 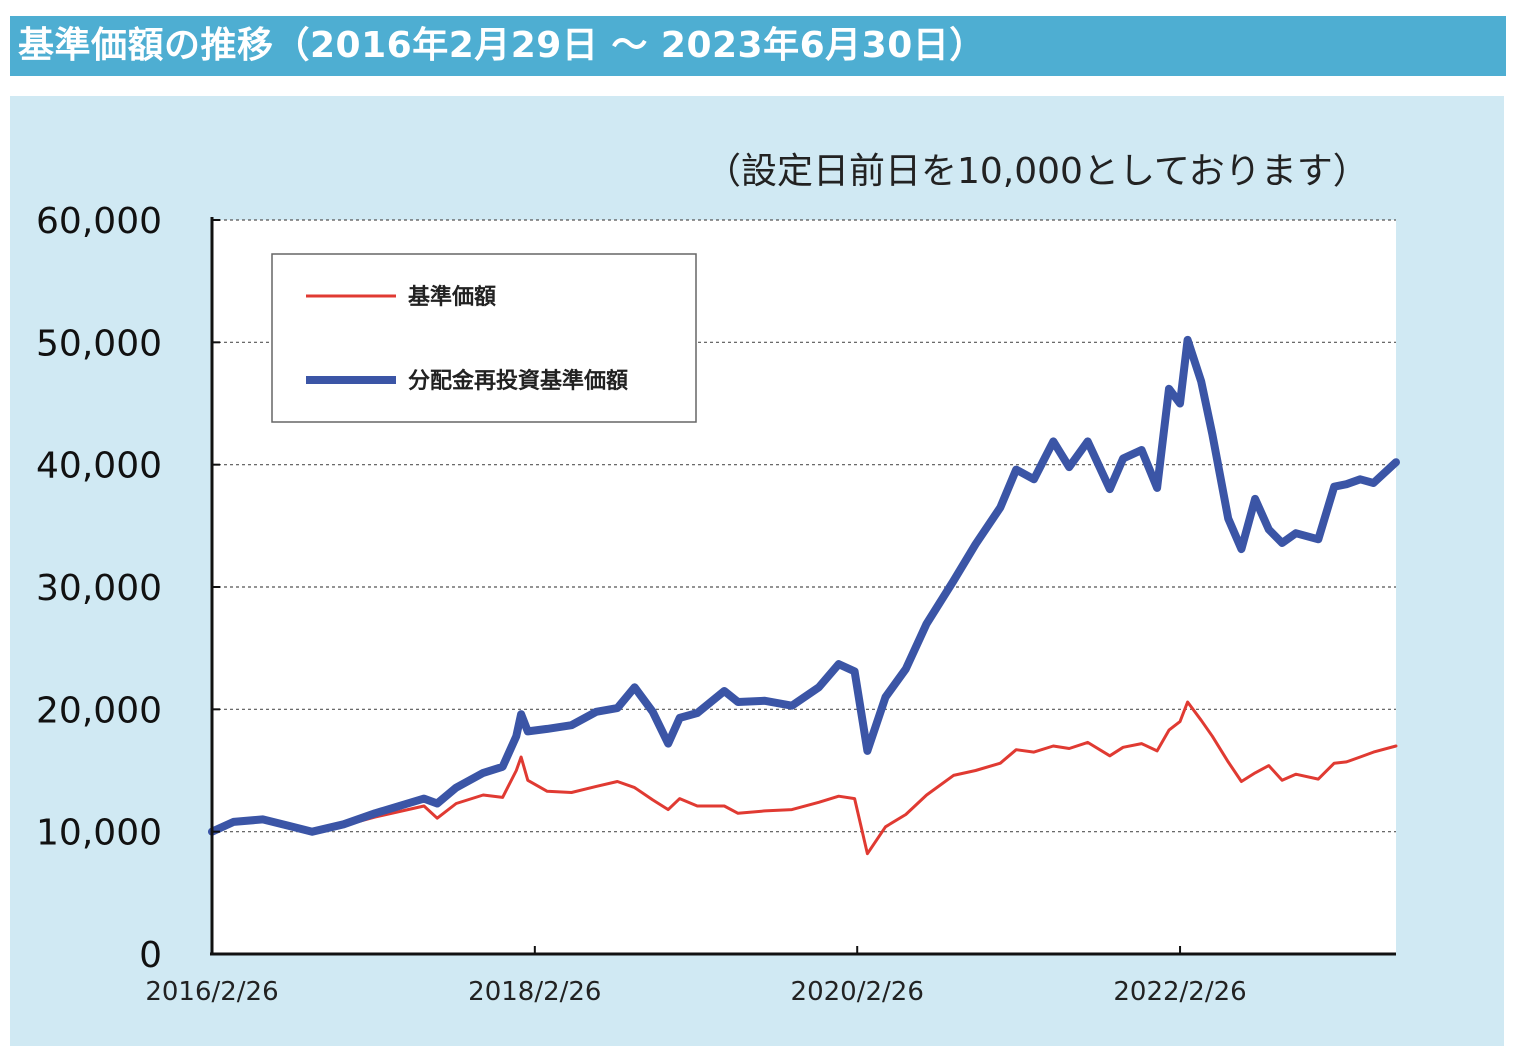 What do you see at coordinates (695, 992) in the screenshot?
I see `x-tick-labels: 2016/2/26 2018/2/26 2020/2/26 2022/2/26` at bounding box center [695, 992].